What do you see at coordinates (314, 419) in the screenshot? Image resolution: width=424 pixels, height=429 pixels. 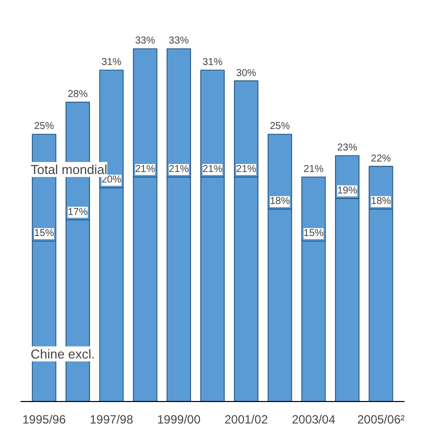 I see `x-tick-label: 2003/04` at bounding box center [314, 419].